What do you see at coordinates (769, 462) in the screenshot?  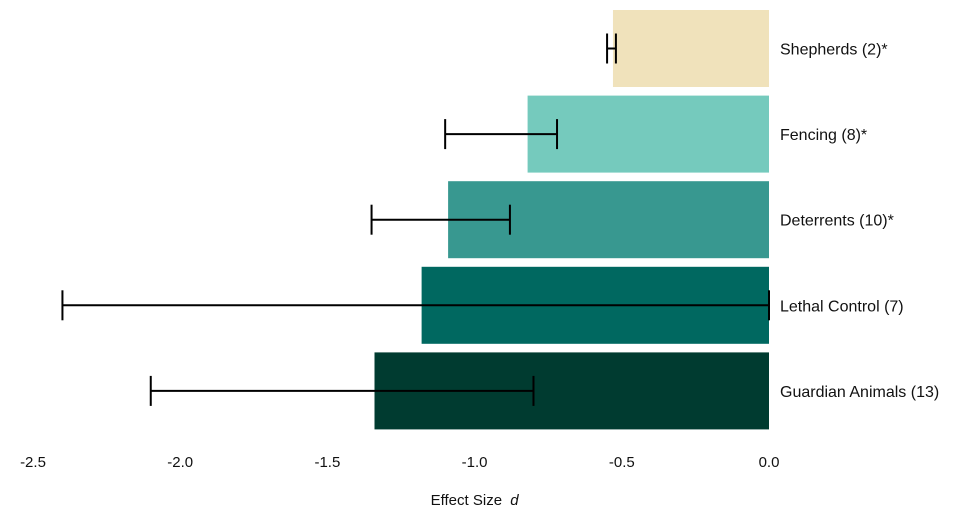 I see `x-tick-label-5: 0.0` at bounding box center [769, 462].